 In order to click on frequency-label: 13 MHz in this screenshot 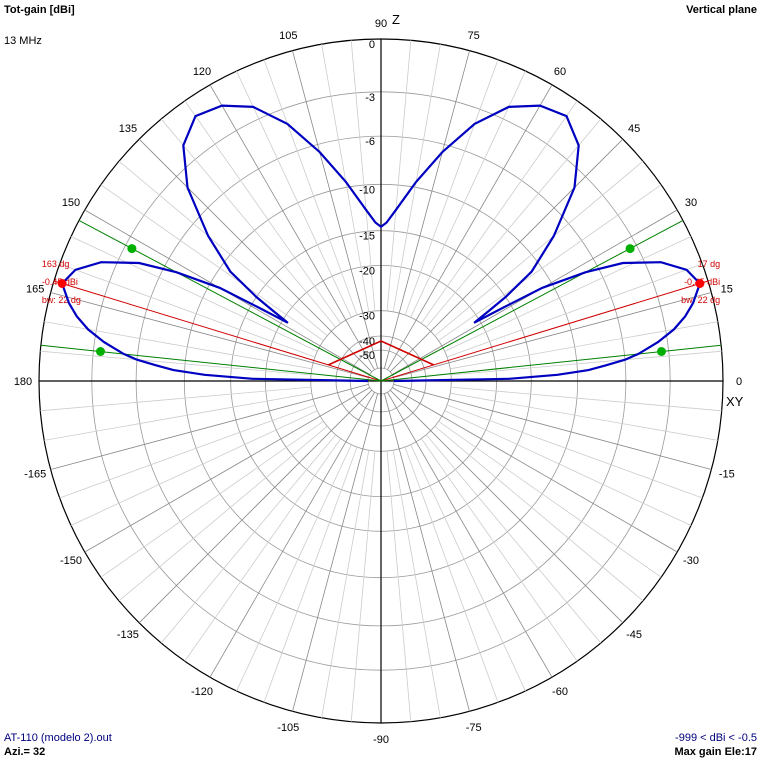, I will do `click(23, 41)`.